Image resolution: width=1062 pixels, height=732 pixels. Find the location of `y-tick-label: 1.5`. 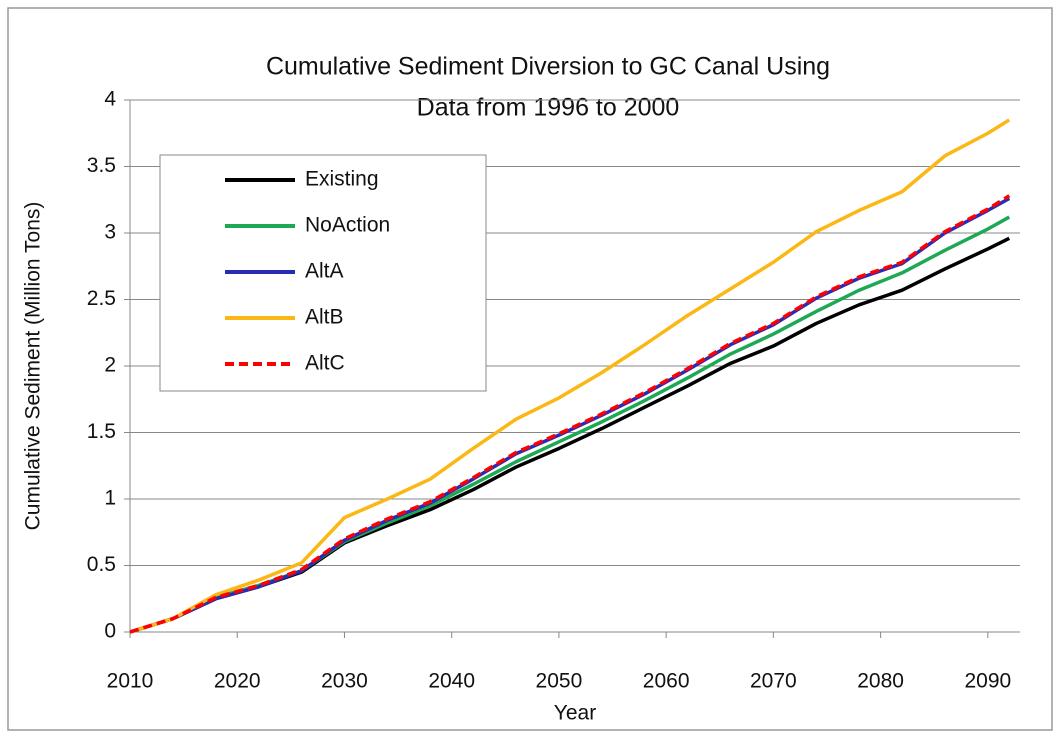

y-tick-label: 1.5 is located at coordinates (101, 431).